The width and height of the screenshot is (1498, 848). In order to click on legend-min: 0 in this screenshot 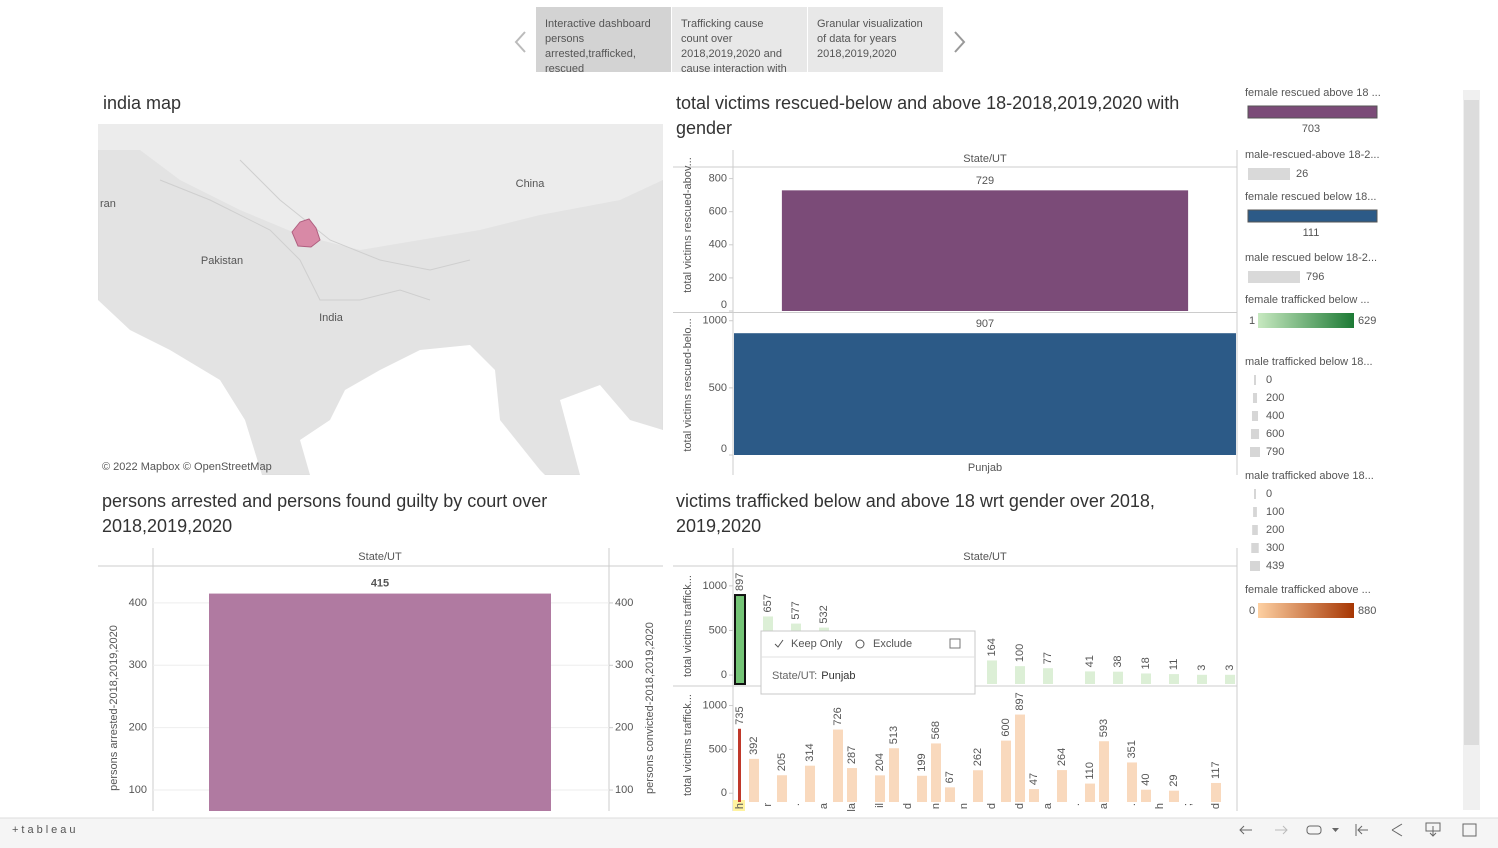, I will do `click(1252, 611)`.